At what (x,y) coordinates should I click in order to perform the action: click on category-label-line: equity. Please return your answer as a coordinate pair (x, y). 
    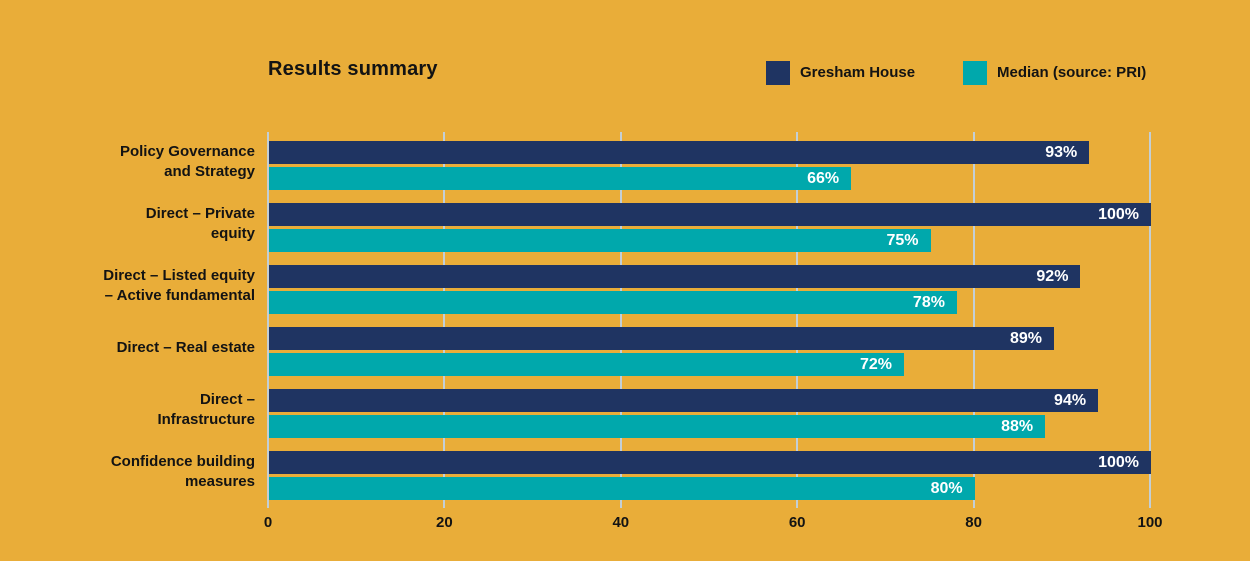
    Looking at the image, I should click on (232, 233).